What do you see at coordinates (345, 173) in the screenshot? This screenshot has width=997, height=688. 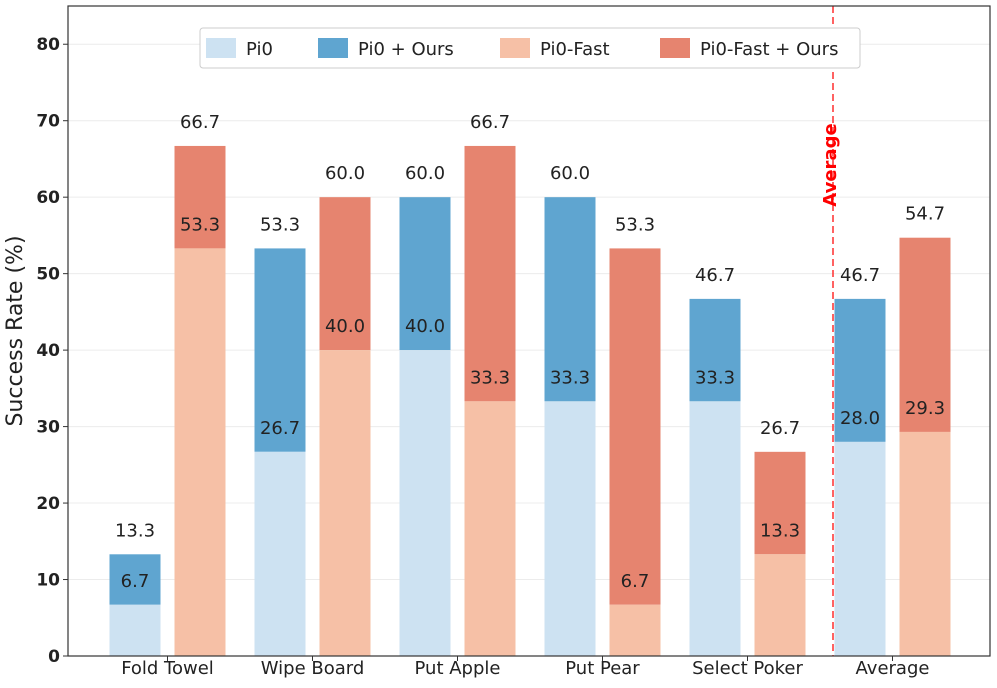 I see `label-total-fast-wipe-board: 60.0` at bounding box center [345, 173].